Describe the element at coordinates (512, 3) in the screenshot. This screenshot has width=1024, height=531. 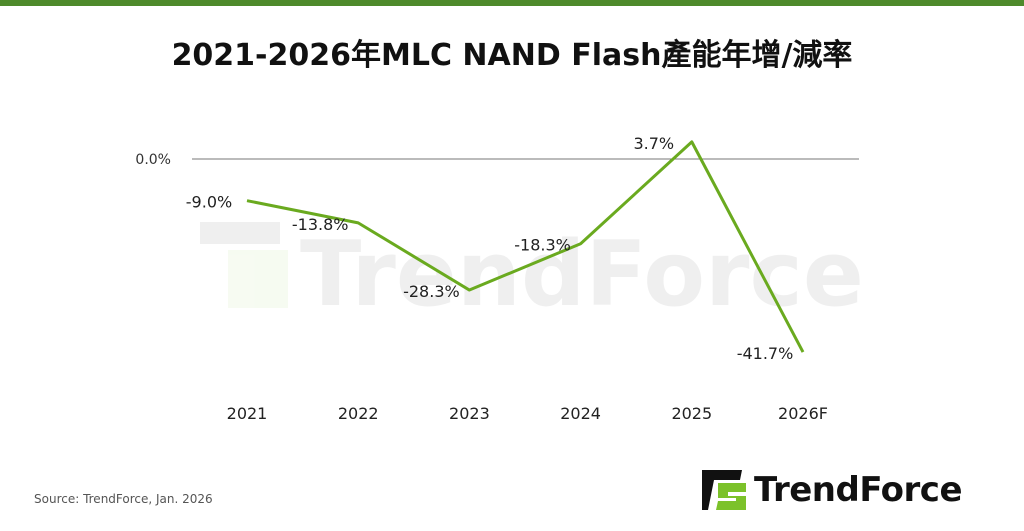
I see `top-accent-bar` at that location.